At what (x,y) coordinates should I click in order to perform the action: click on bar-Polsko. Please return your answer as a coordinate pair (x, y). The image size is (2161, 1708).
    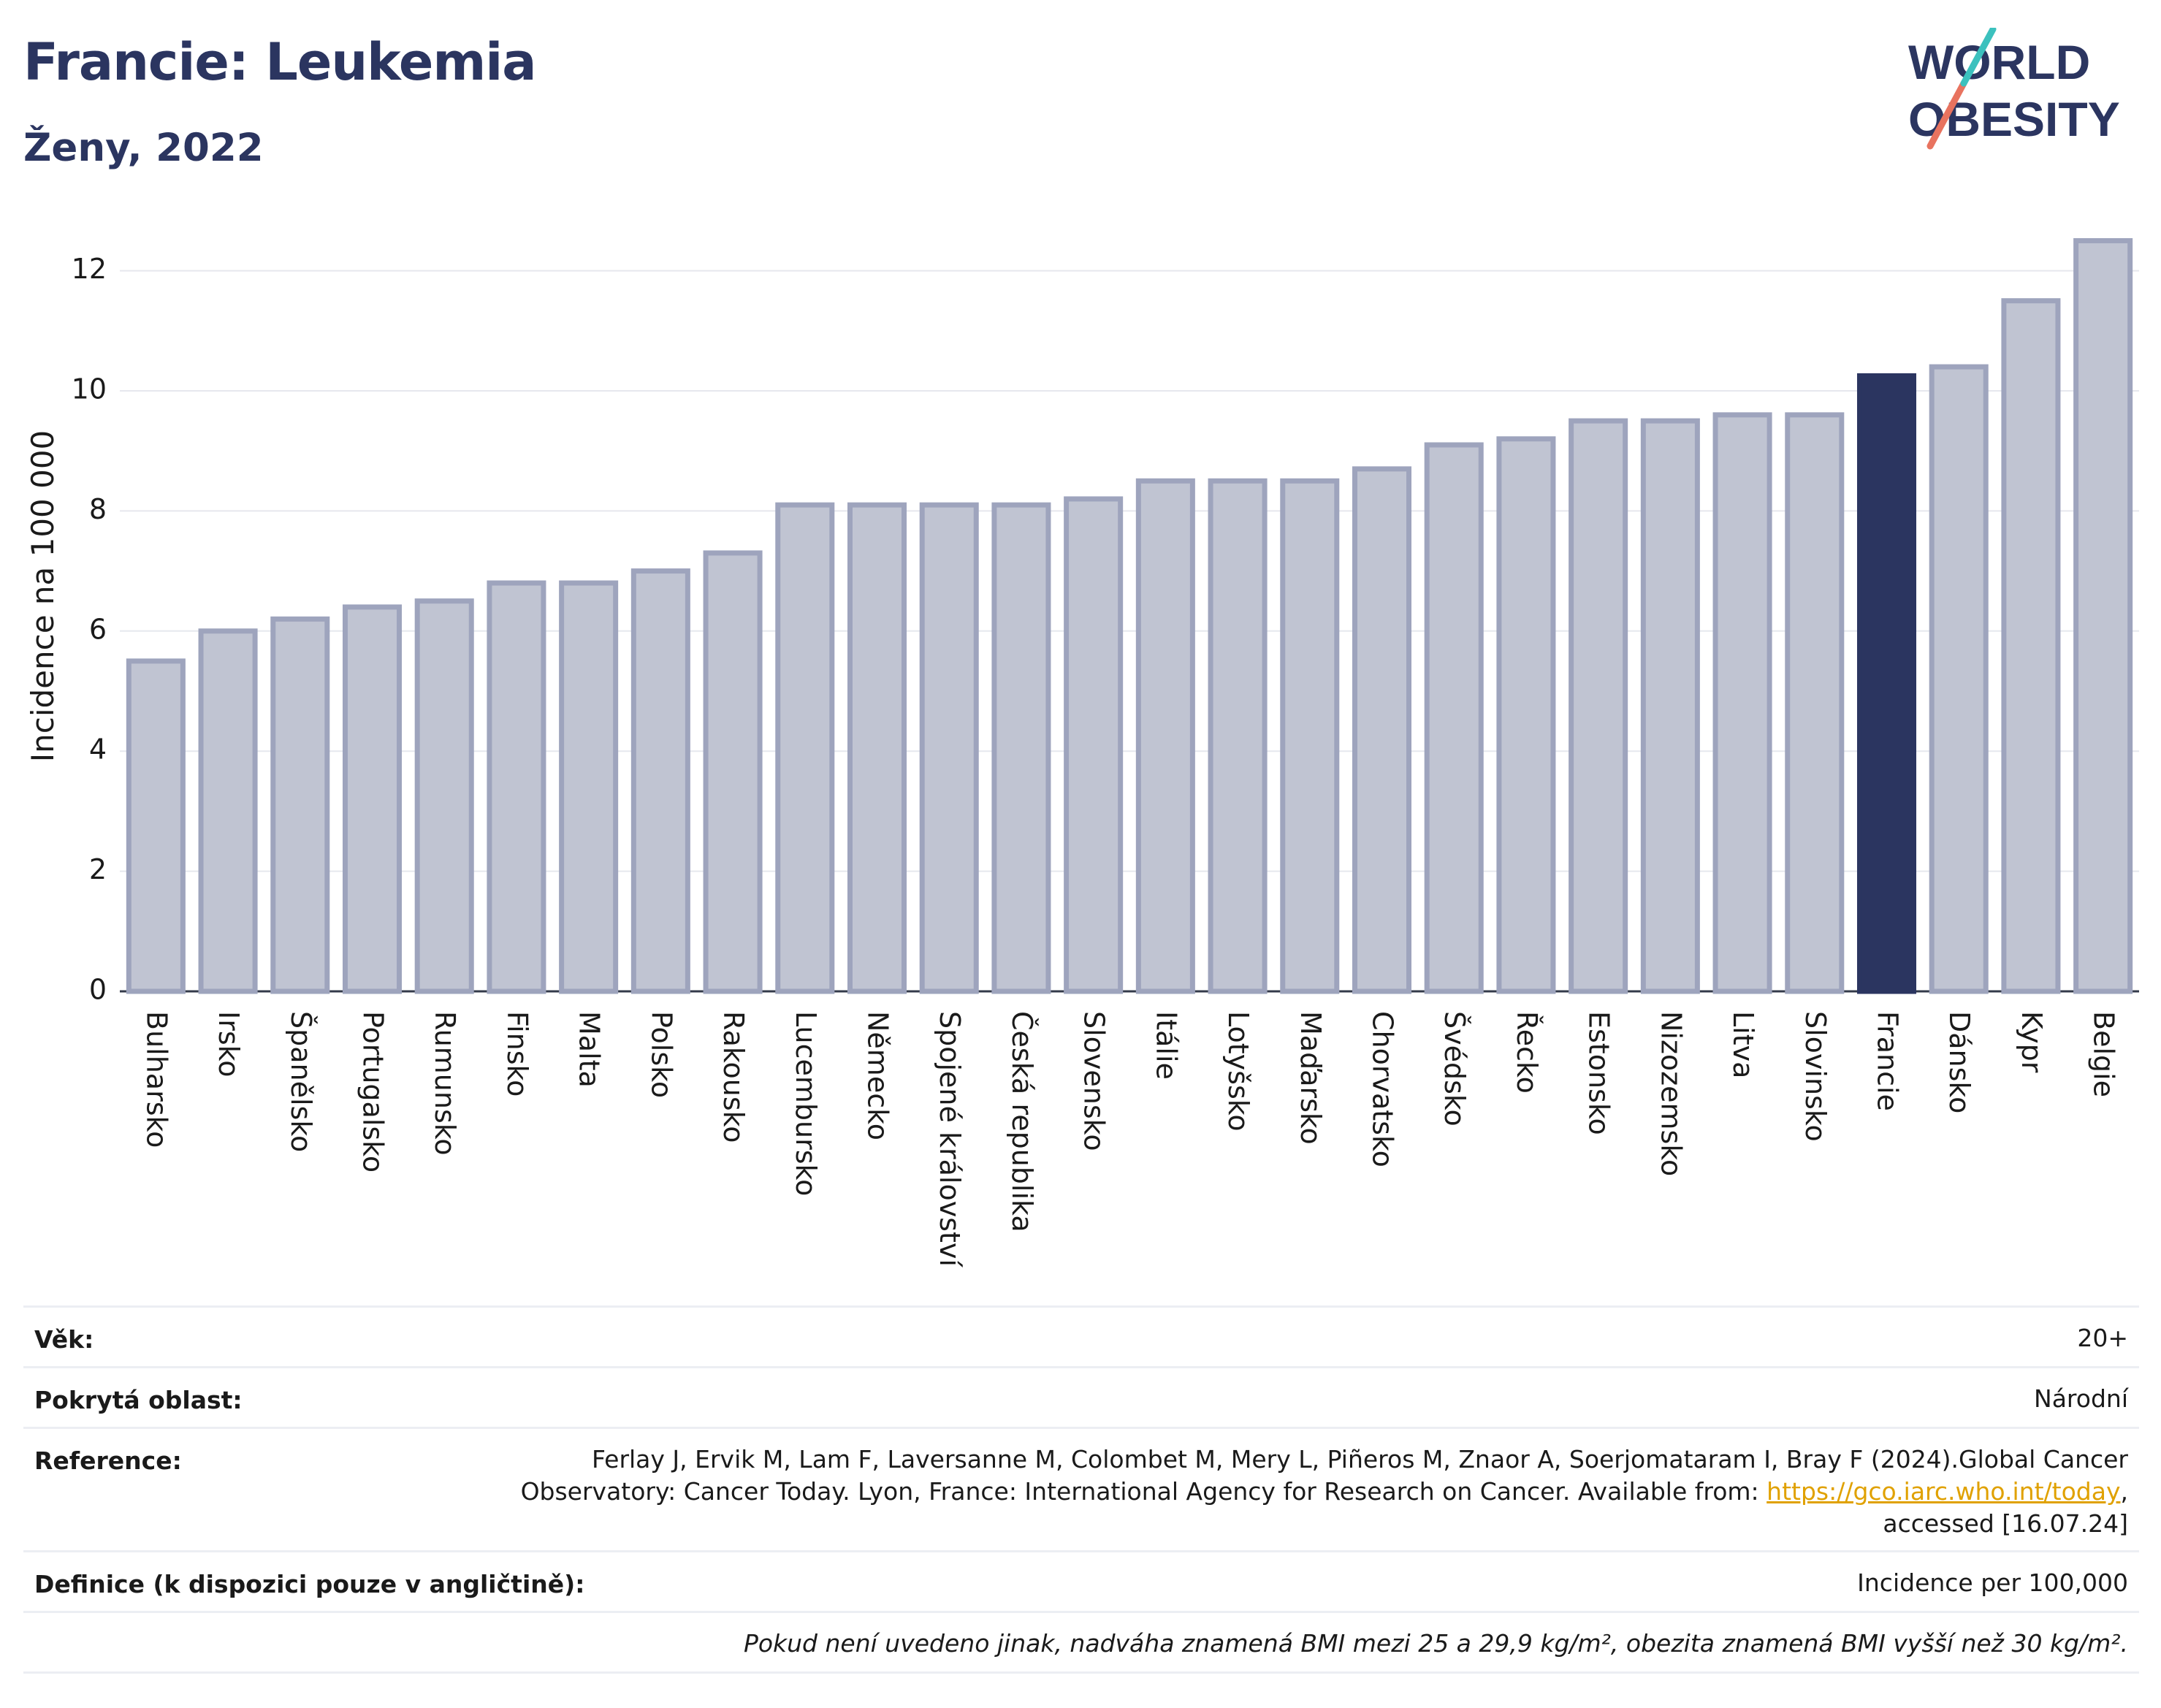
    Looking at the image, I should click on (660, 781).